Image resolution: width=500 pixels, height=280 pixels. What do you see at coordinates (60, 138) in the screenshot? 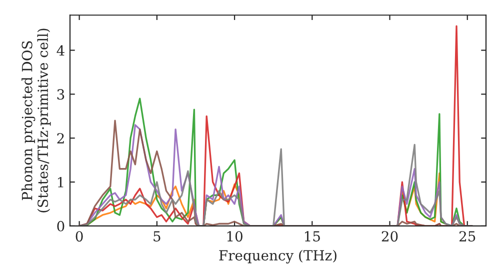
I see `y-tick-label: 2` at bounding box center [60, 138].